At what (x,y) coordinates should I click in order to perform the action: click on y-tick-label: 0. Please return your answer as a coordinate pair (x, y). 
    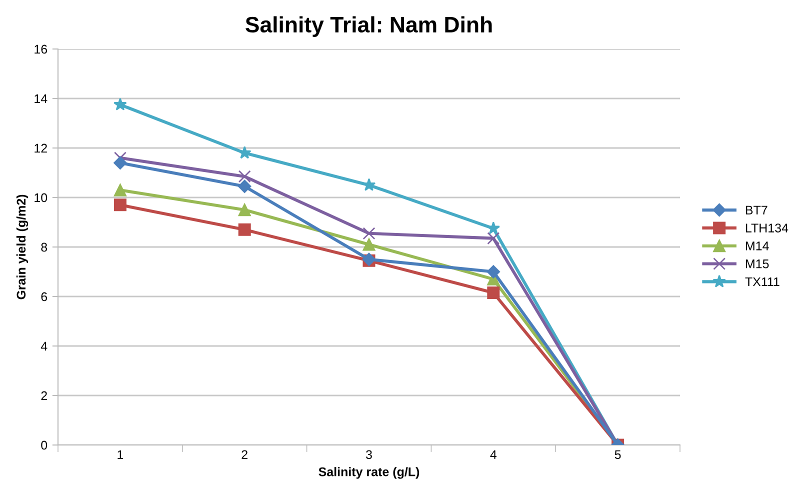
    Looking at the image, I should click on (44, 445).